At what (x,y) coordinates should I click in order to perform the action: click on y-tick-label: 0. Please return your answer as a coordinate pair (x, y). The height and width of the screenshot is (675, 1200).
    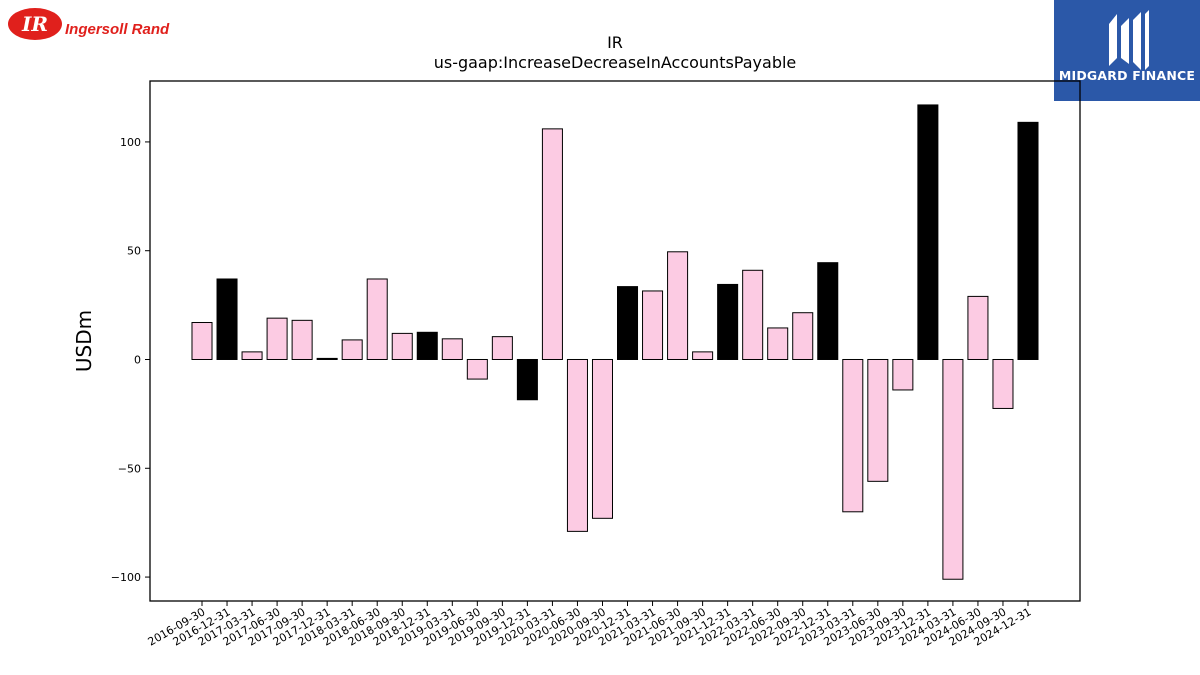
    Looking at the image, I should click on (137, 359).